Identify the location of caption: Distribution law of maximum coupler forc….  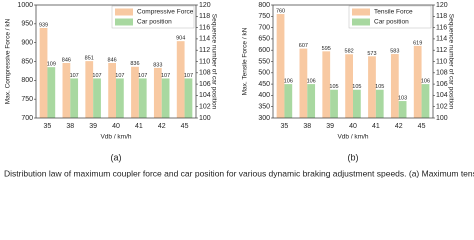
(239, 173).